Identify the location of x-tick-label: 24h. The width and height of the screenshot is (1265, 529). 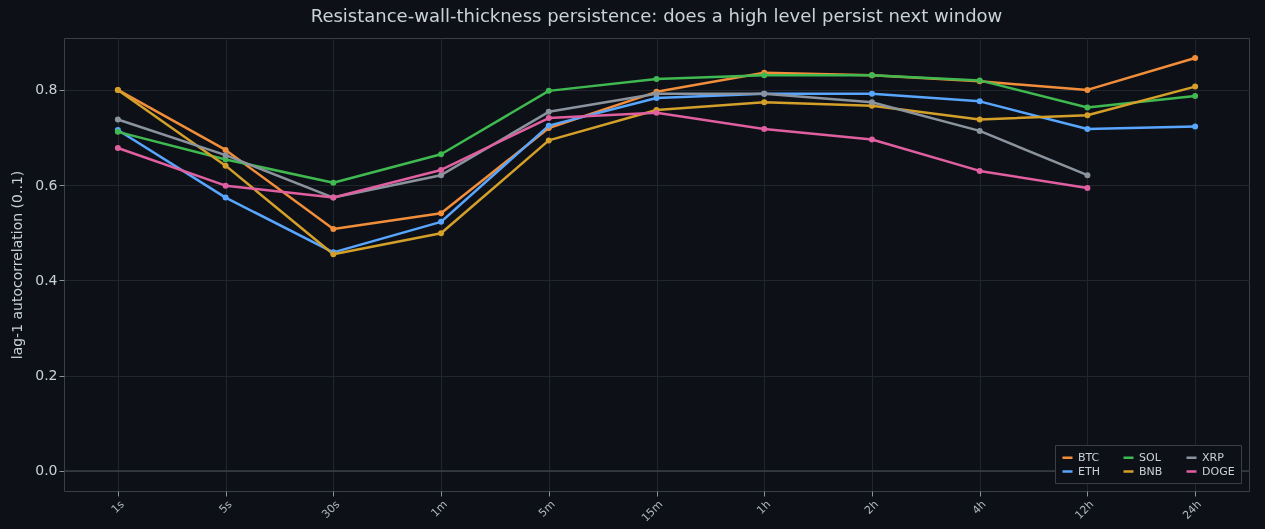
(1192, 509).